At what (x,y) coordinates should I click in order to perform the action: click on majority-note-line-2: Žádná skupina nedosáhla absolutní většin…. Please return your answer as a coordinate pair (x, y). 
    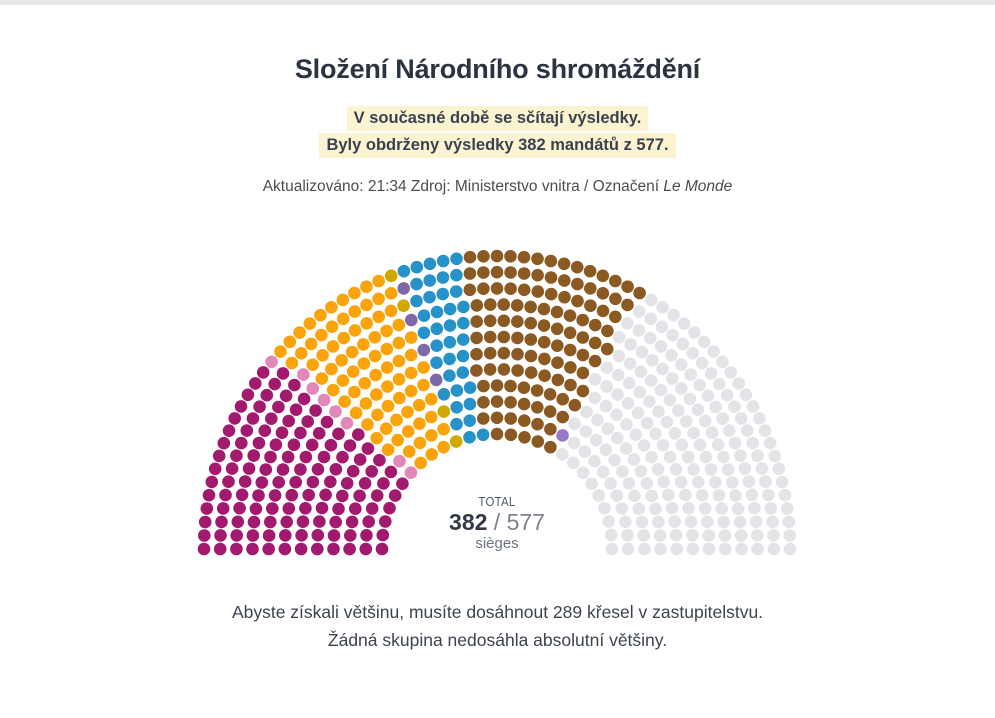
    Looking at the image, I should click on (497, 640).